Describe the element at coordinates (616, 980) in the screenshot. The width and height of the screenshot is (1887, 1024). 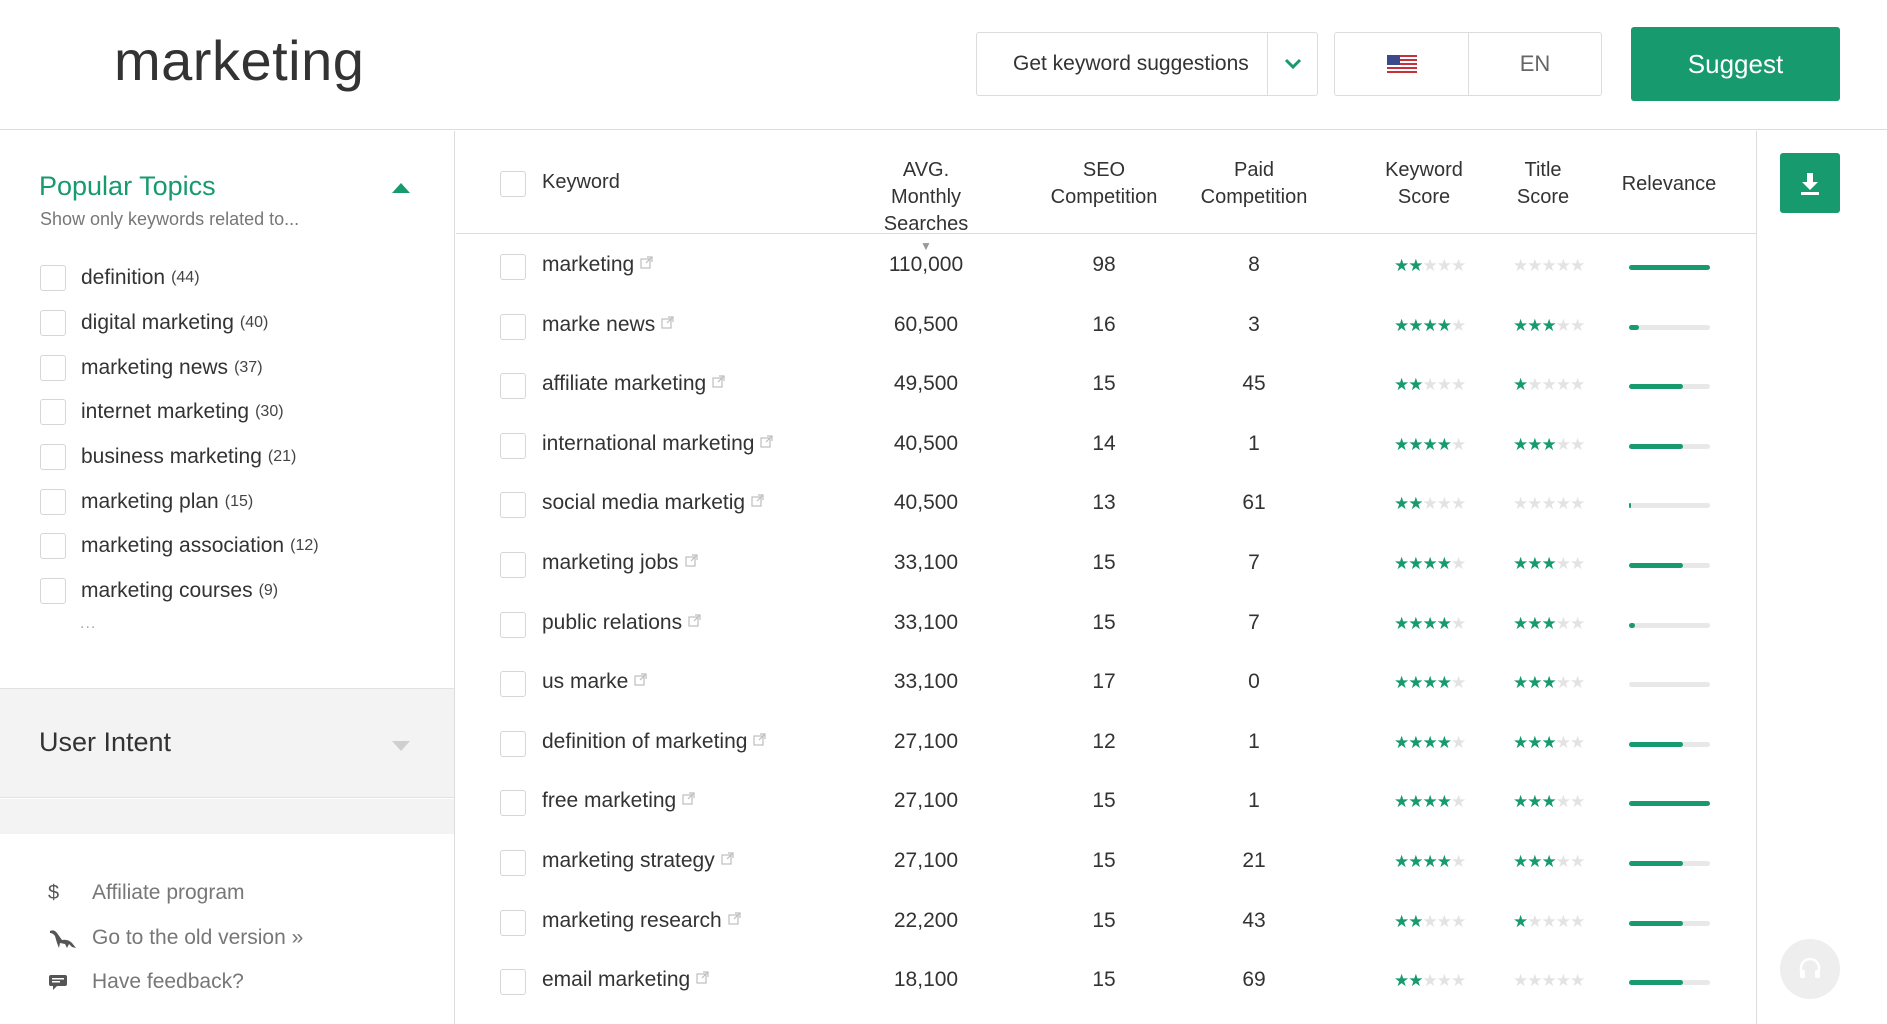
I see `keyword-text: email marketing` at that location.